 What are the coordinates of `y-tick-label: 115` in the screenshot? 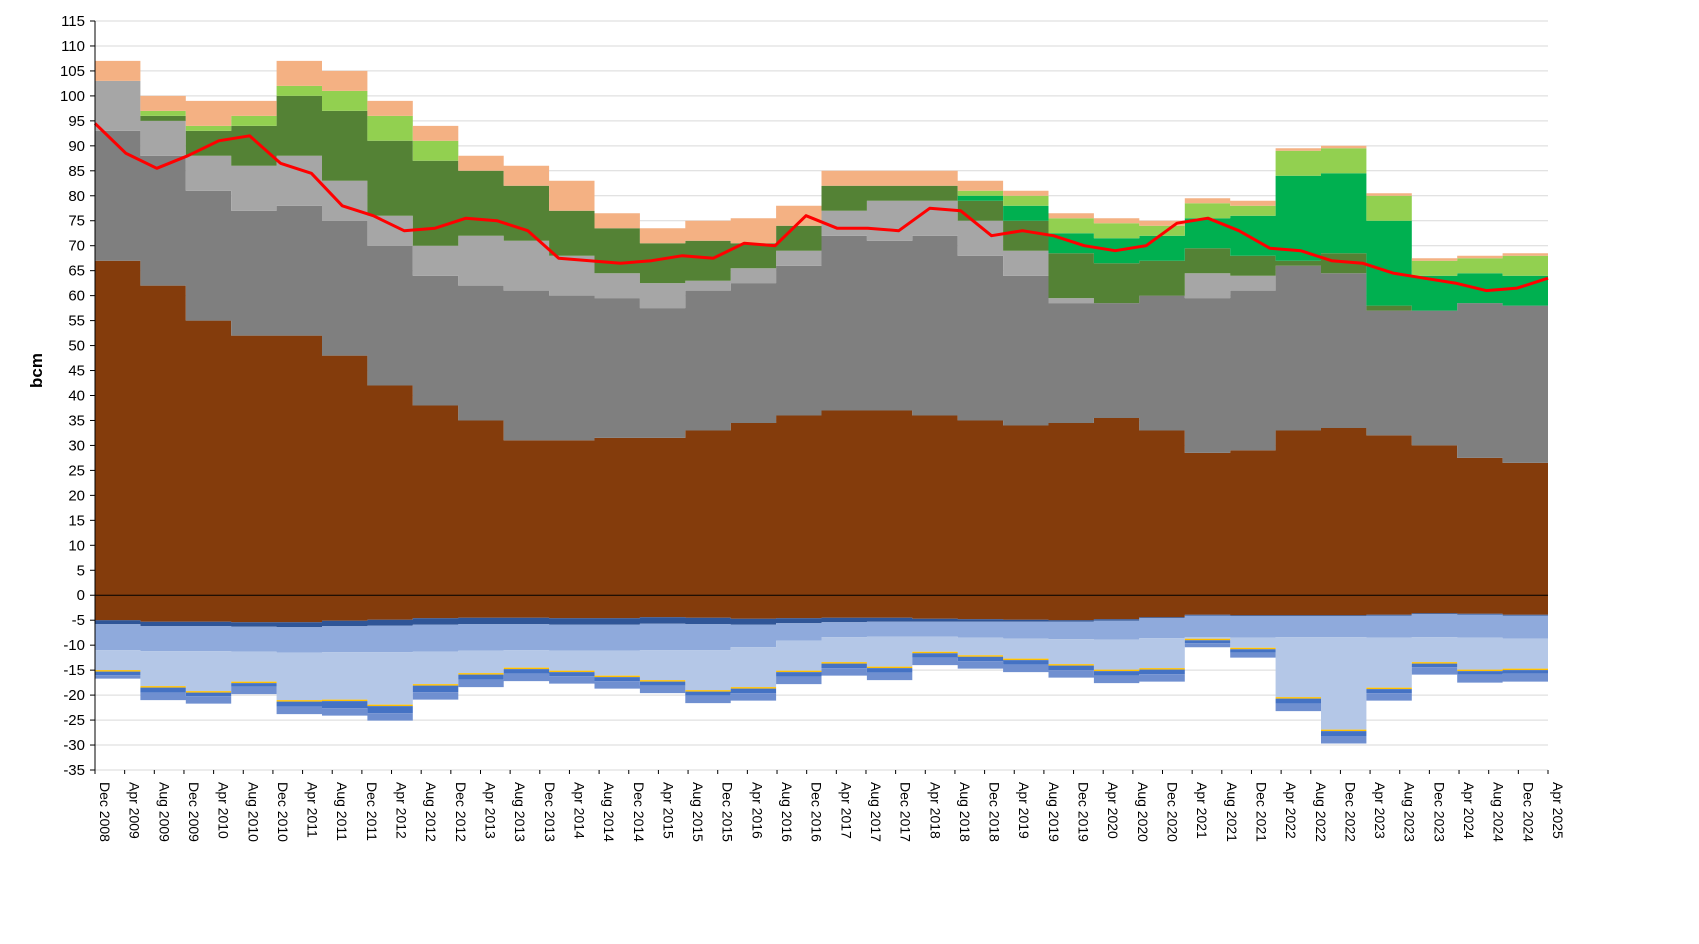 It's located at (73, 21).